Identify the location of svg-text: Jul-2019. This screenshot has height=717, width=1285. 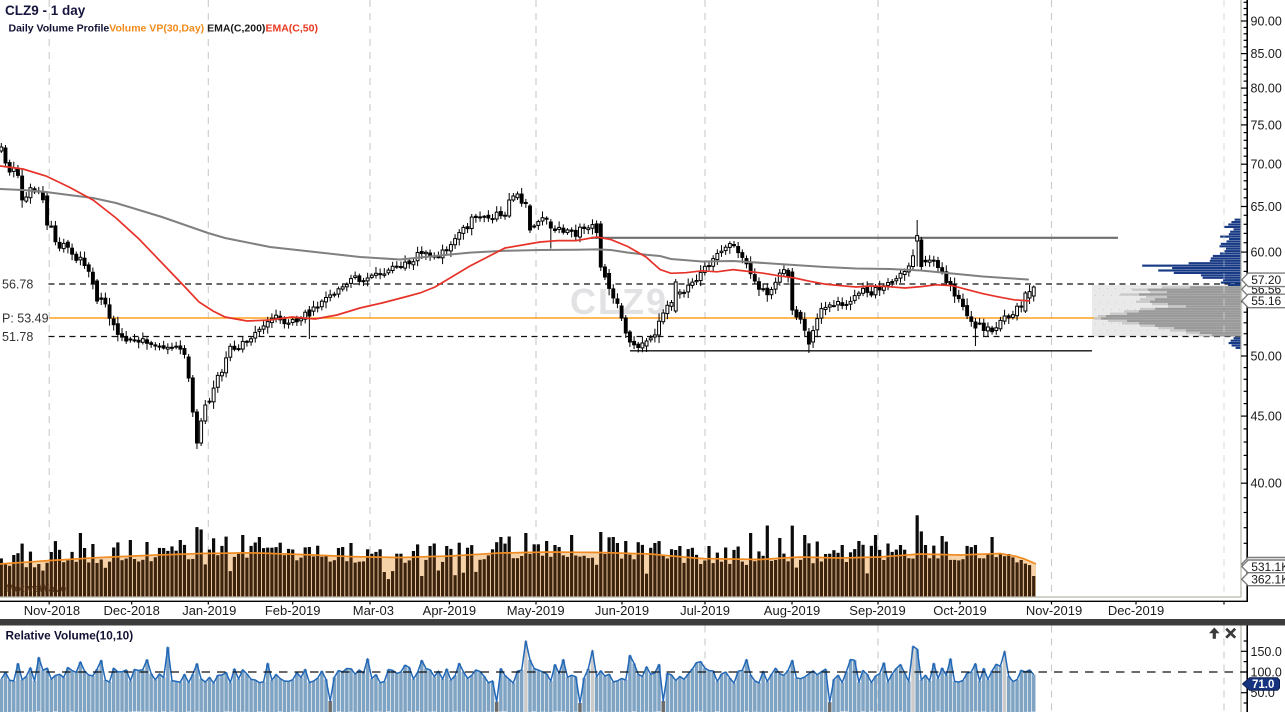
(705, 610).